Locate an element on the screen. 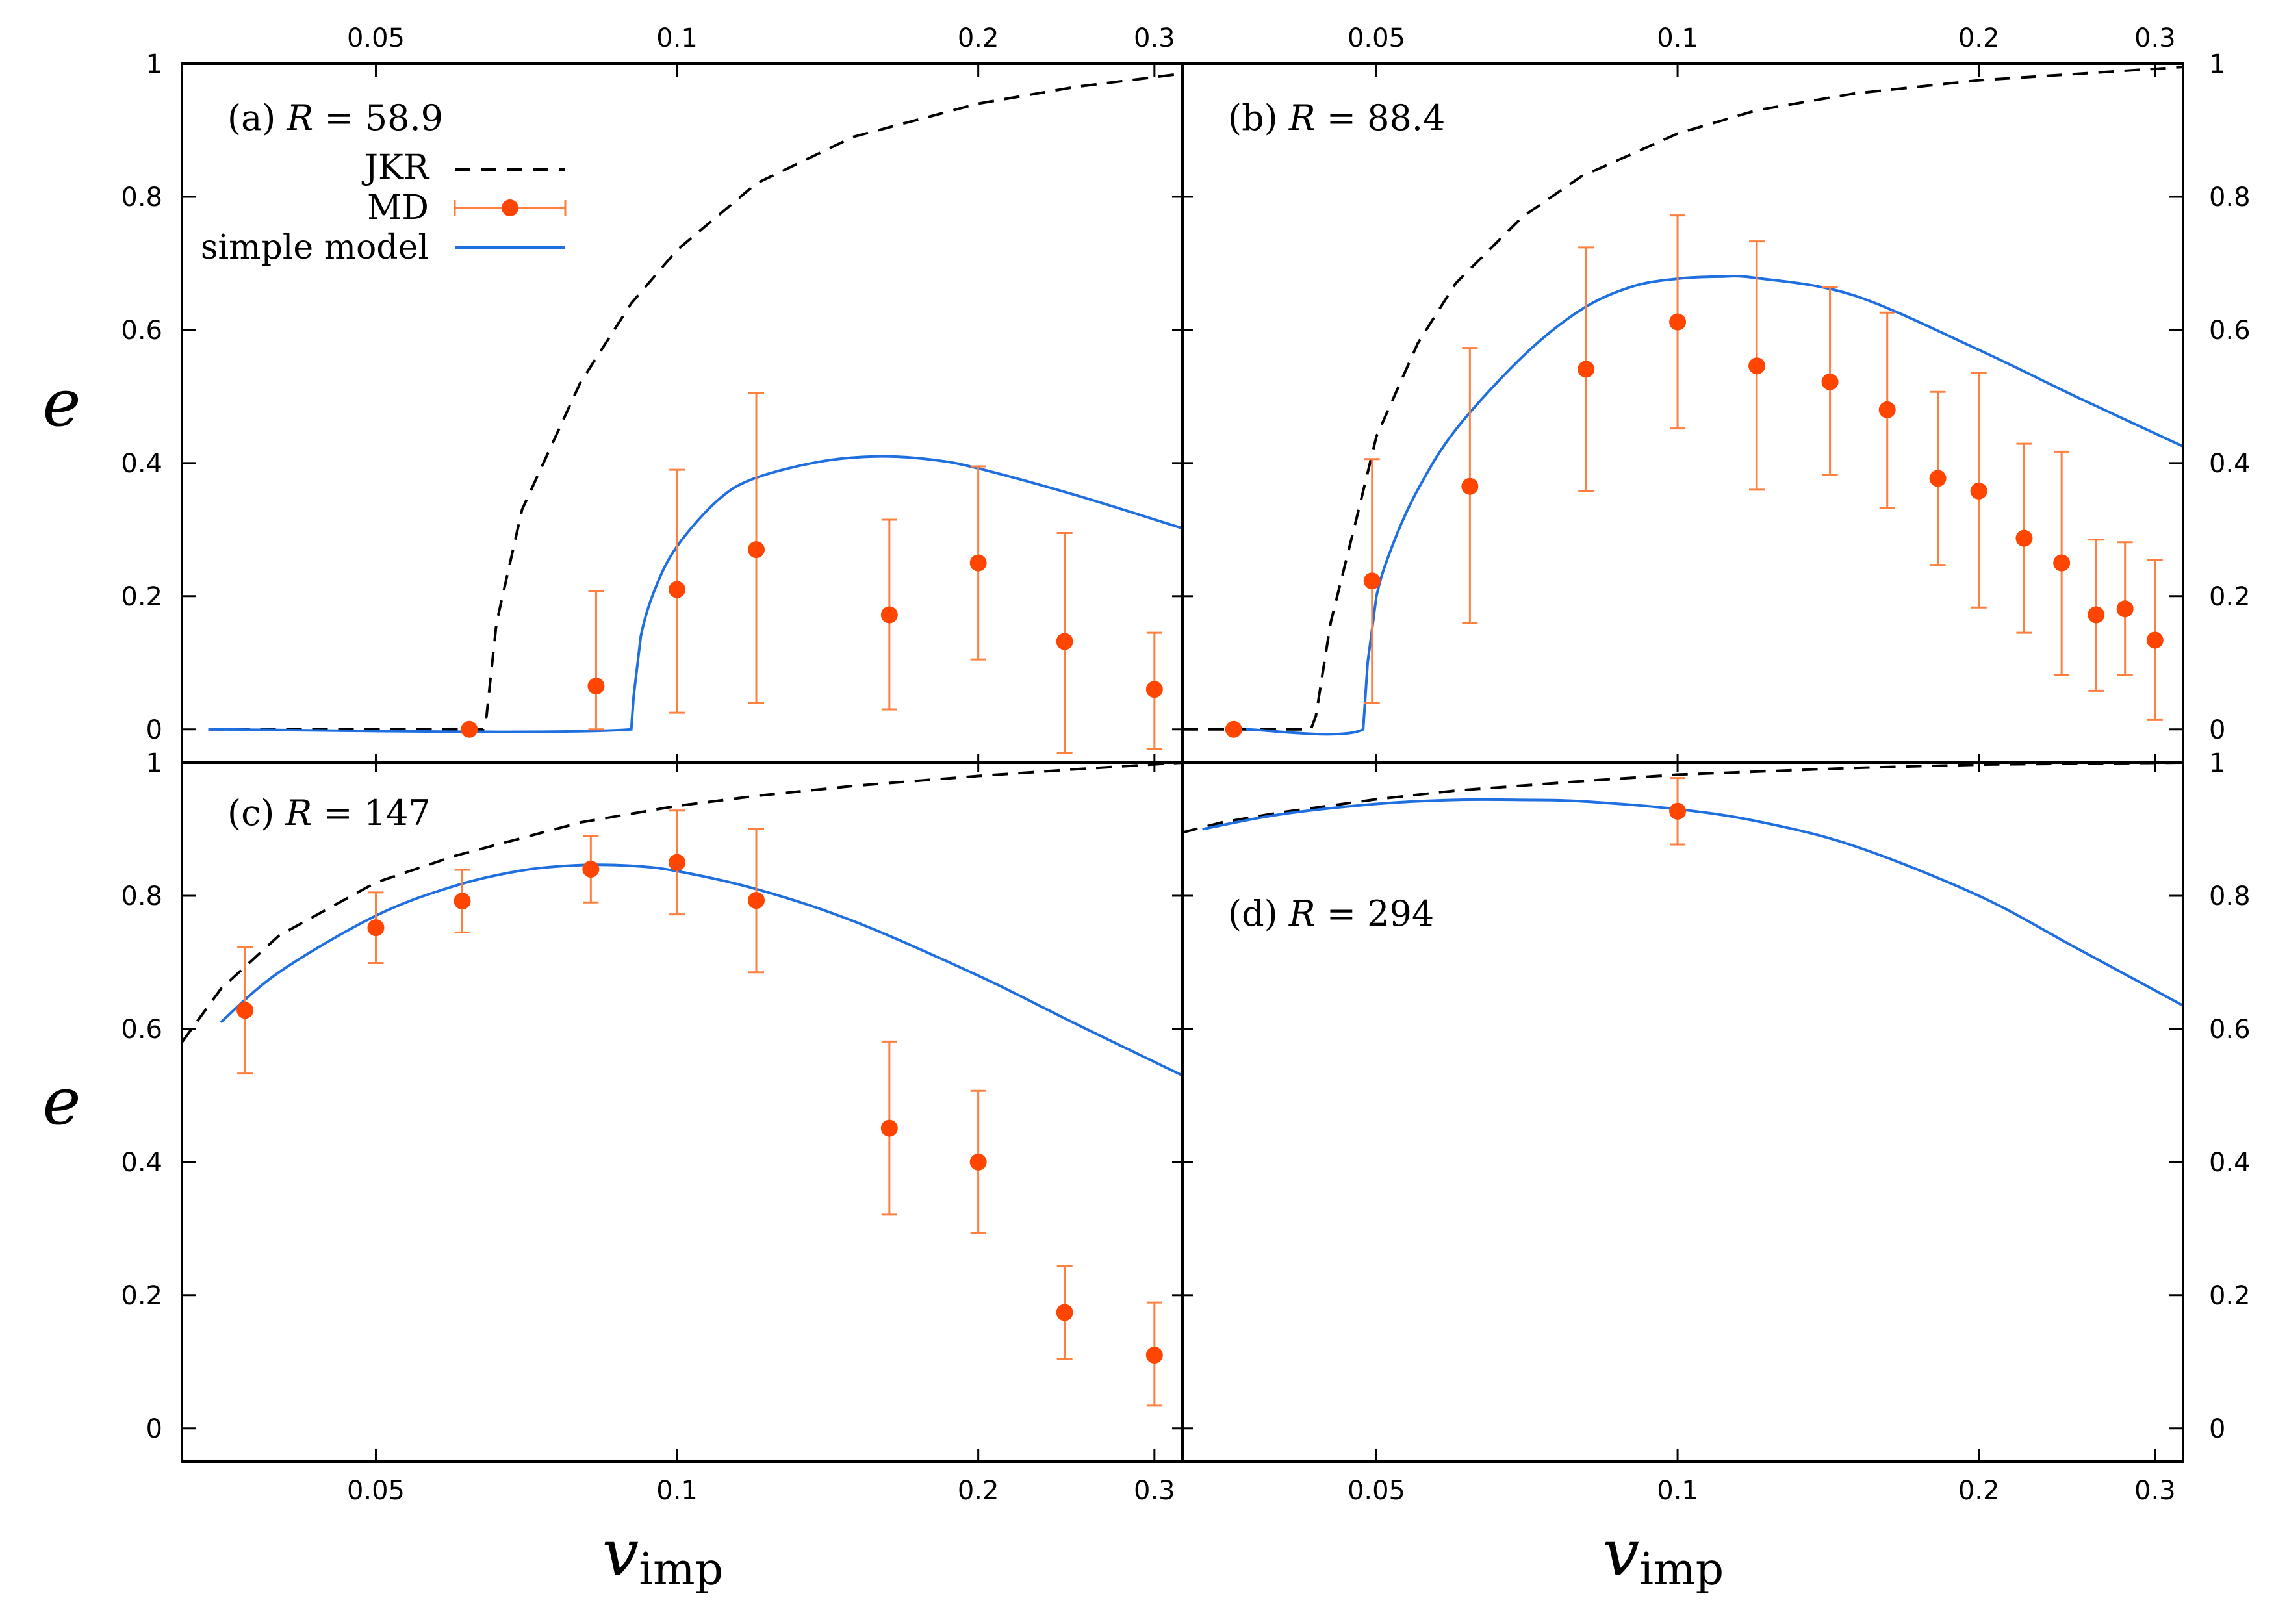 This screenshot has width=2274, height=1624. panel-d is located at coordinates (1682, 885).